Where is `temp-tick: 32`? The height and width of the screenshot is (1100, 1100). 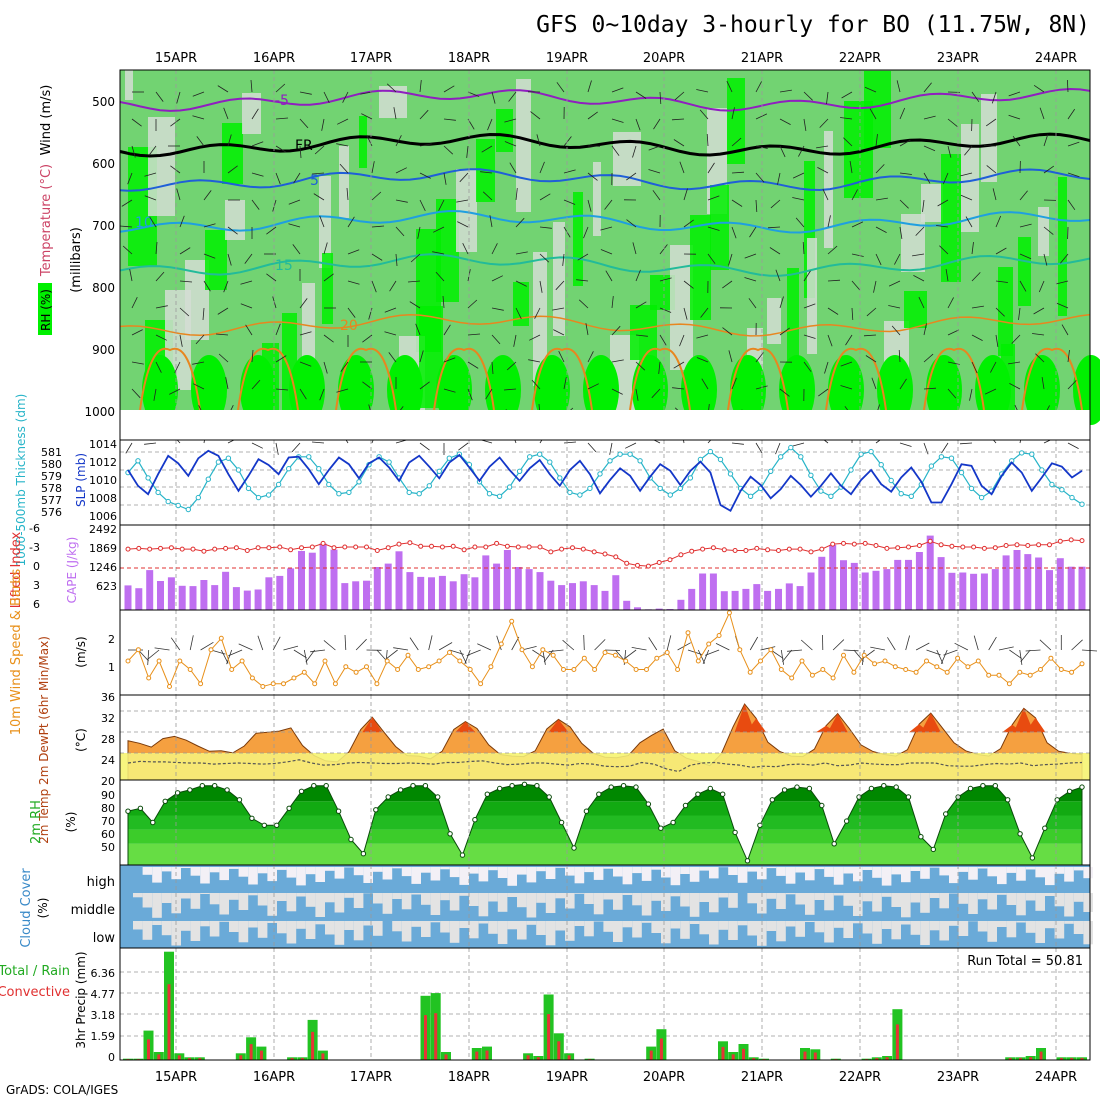 temp-tick: 32 is located at coordinates (108, 718).